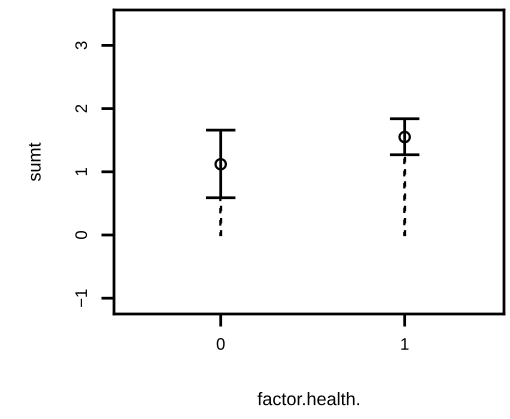 The width and height of the screenshot is (510, 419). What do you see at coordinates (81, 235) in the screenshot?
I see `y-tick-label: 0` at bounding box center [81, 235].